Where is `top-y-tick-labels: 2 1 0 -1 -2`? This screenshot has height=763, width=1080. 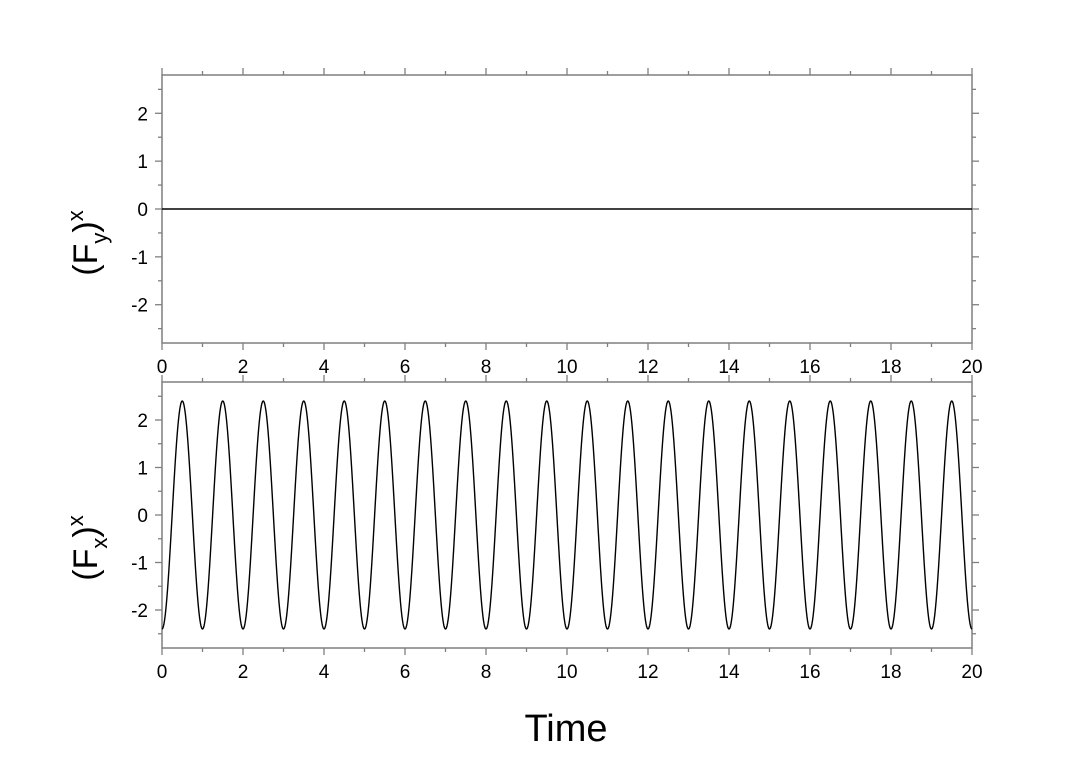
top-y-tick-labels: 2 1 0 -1 -2 is located at coordinates (139, 210).